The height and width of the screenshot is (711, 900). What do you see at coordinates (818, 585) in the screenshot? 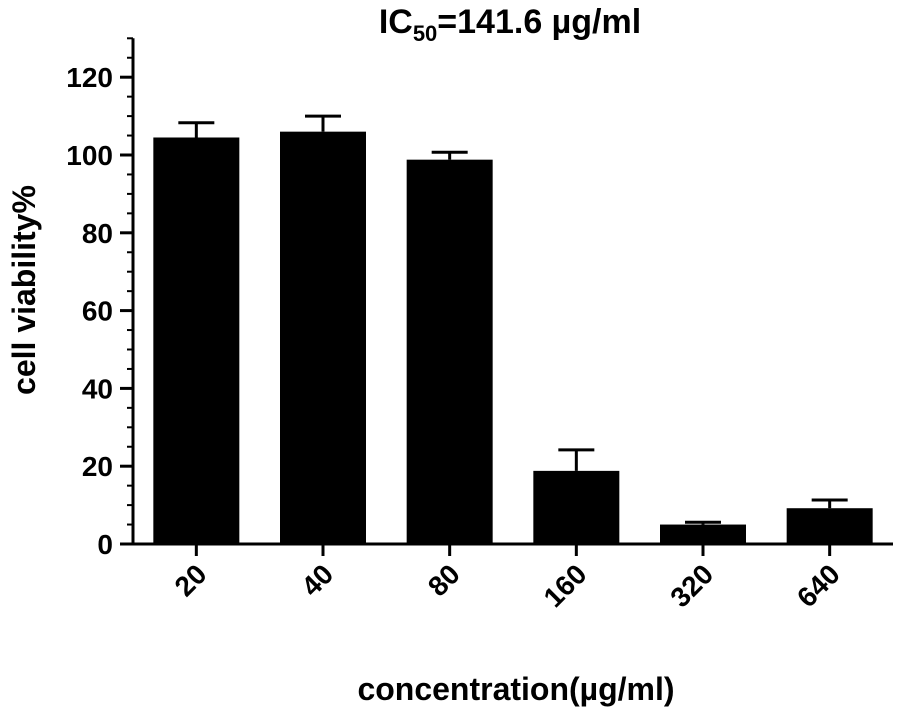
I see `x-tick-label: 640` at bounding box center [818, 585].